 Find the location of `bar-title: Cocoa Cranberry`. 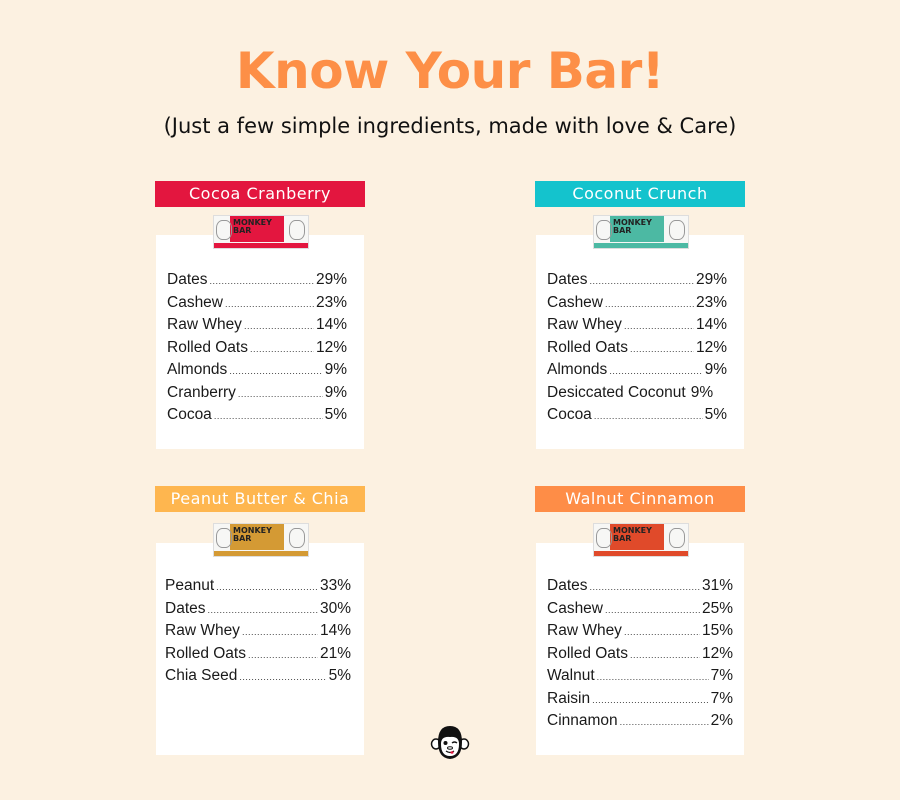

bar-title: Cocoa Cranberry is located at coordinates (260, 194).